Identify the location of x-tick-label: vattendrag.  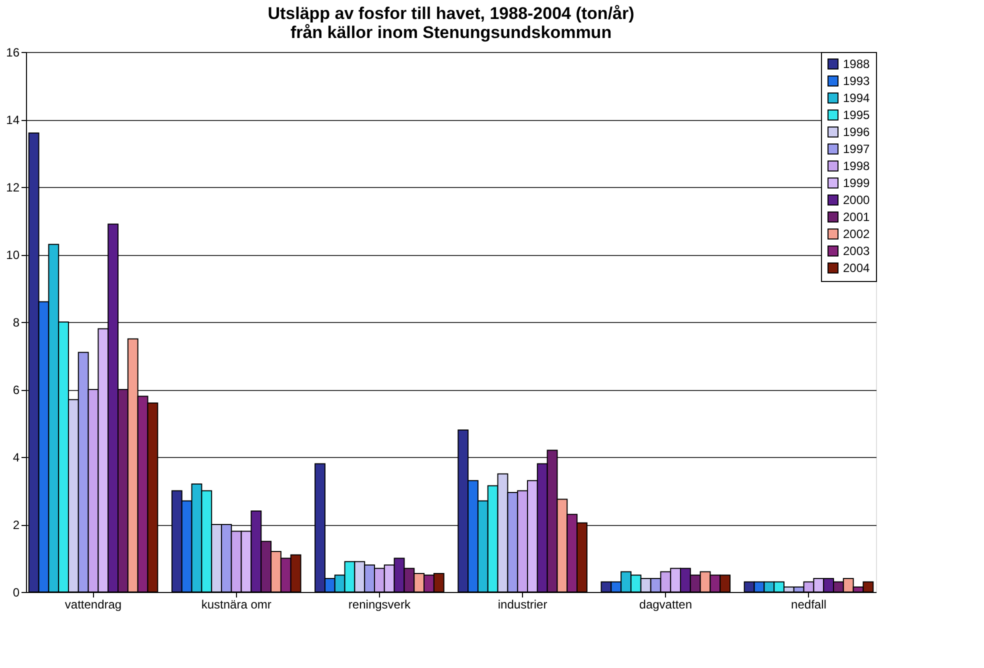
(93, 605).